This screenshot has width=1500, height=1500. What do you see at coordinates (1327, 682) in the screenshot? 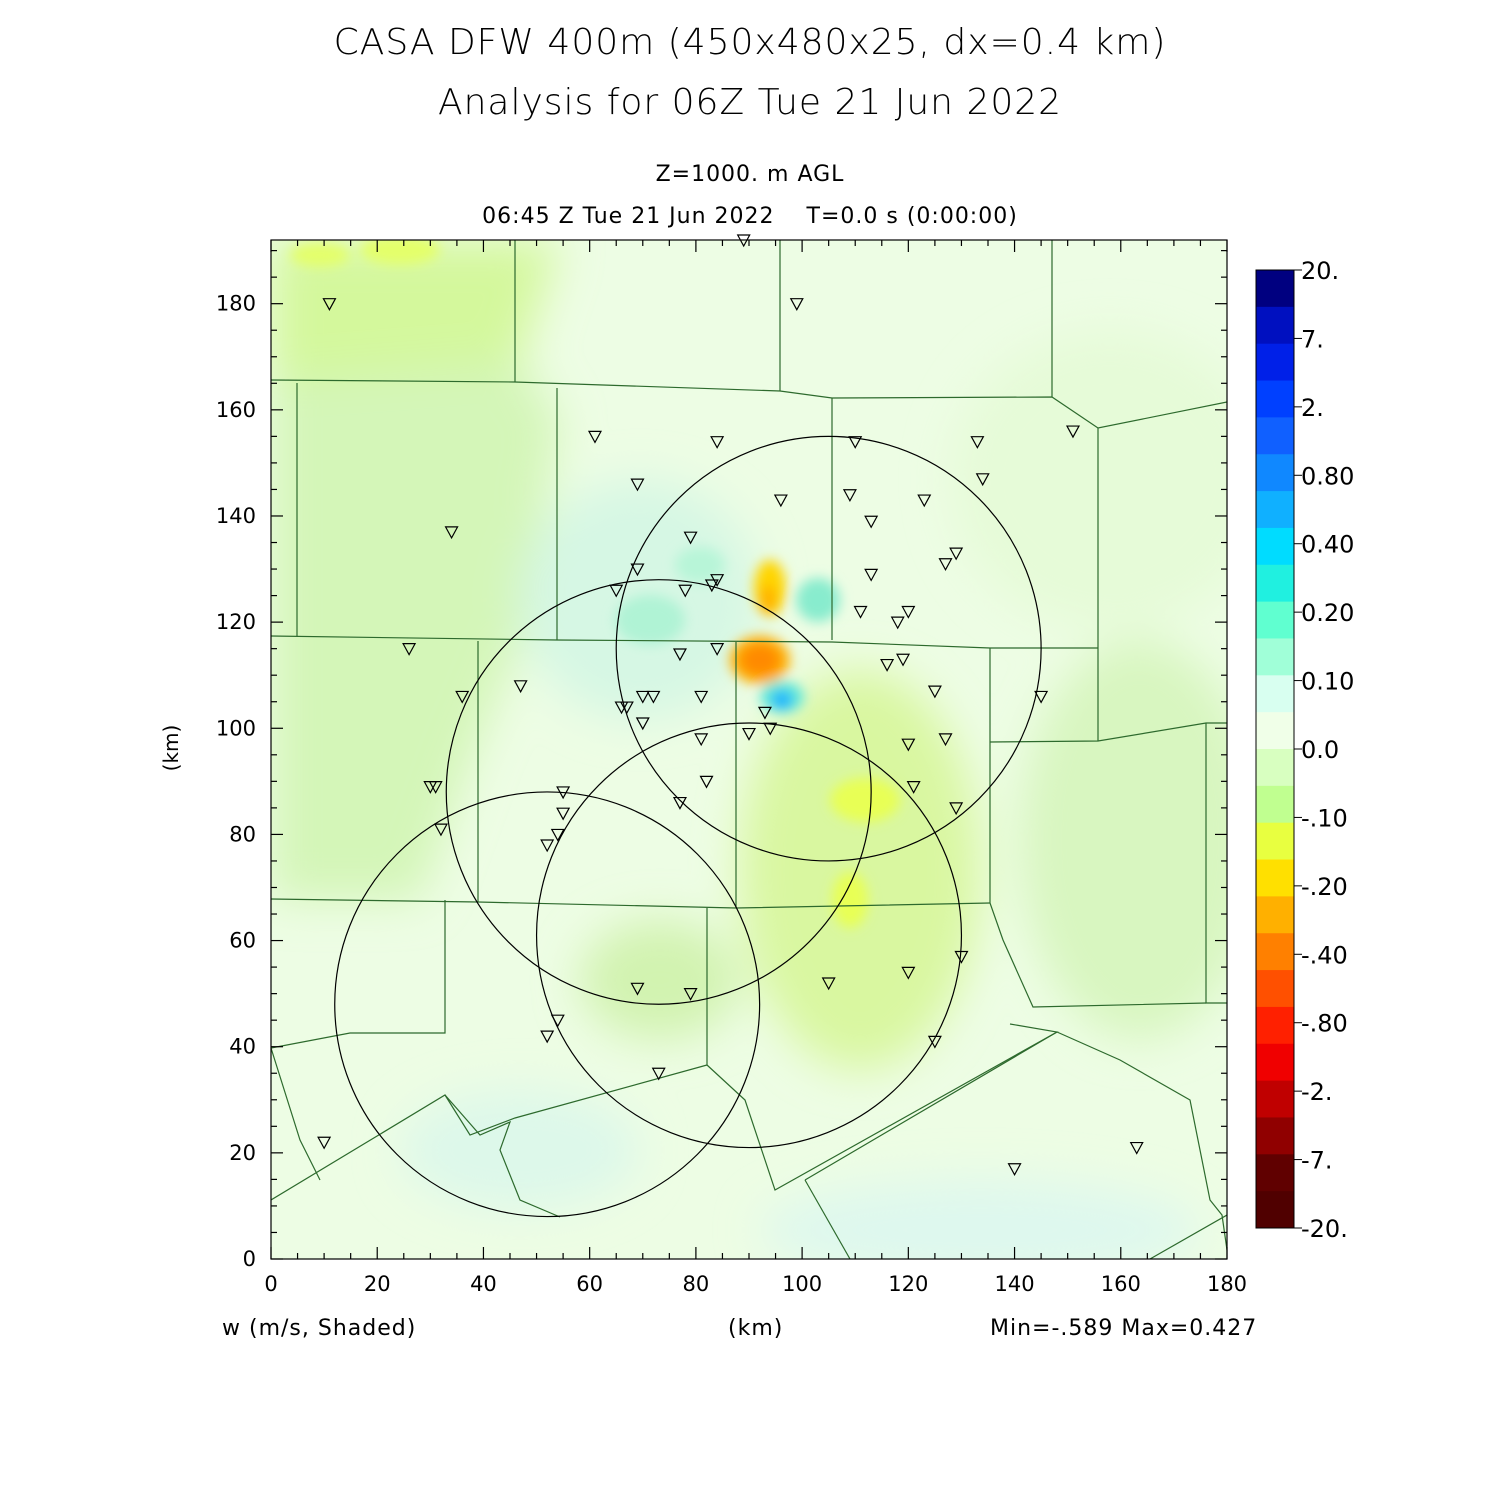
I see `colorbar-label: 0.10` at bounding box center [1327, 682].